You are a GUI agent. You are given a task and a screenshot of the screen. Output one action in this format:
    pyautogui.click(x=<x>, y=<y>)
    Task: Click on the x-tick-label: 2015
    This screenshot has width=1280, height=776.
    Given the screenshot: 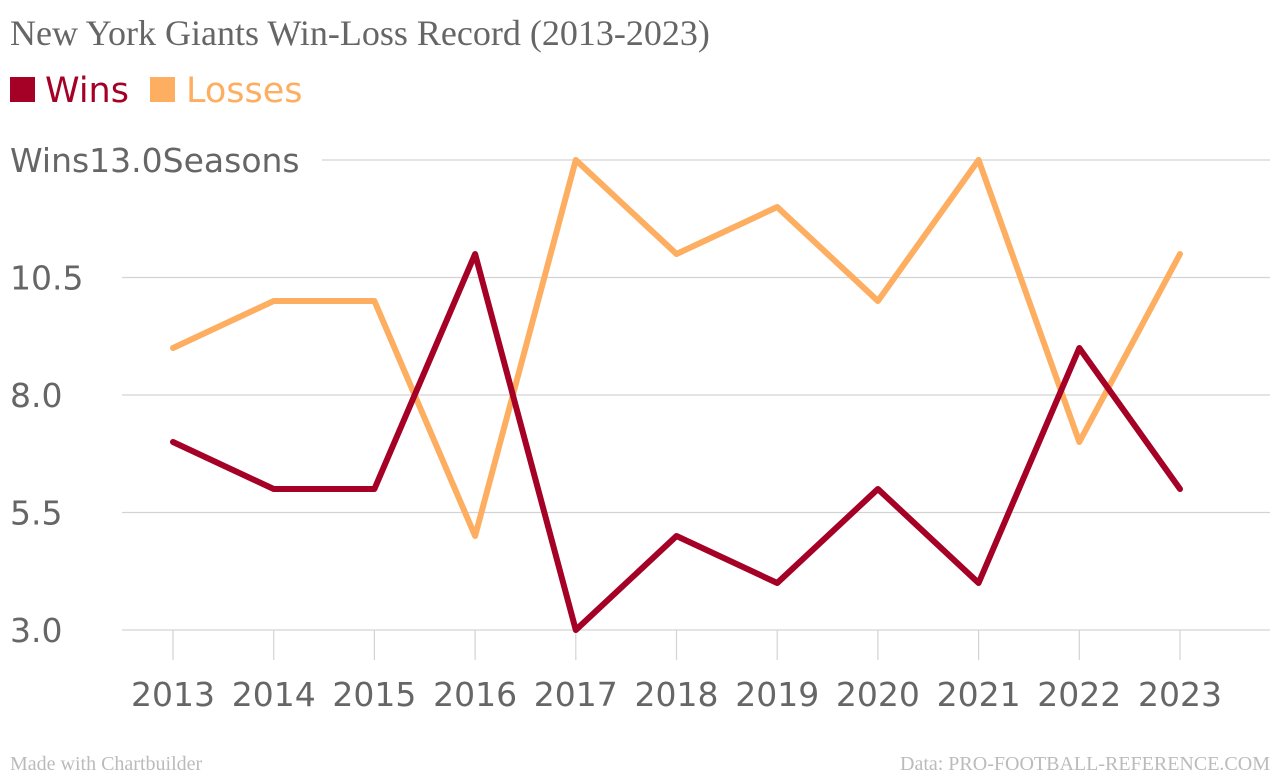 What is the action you would take?
    pyautogui.click(x=374, y=694)
    